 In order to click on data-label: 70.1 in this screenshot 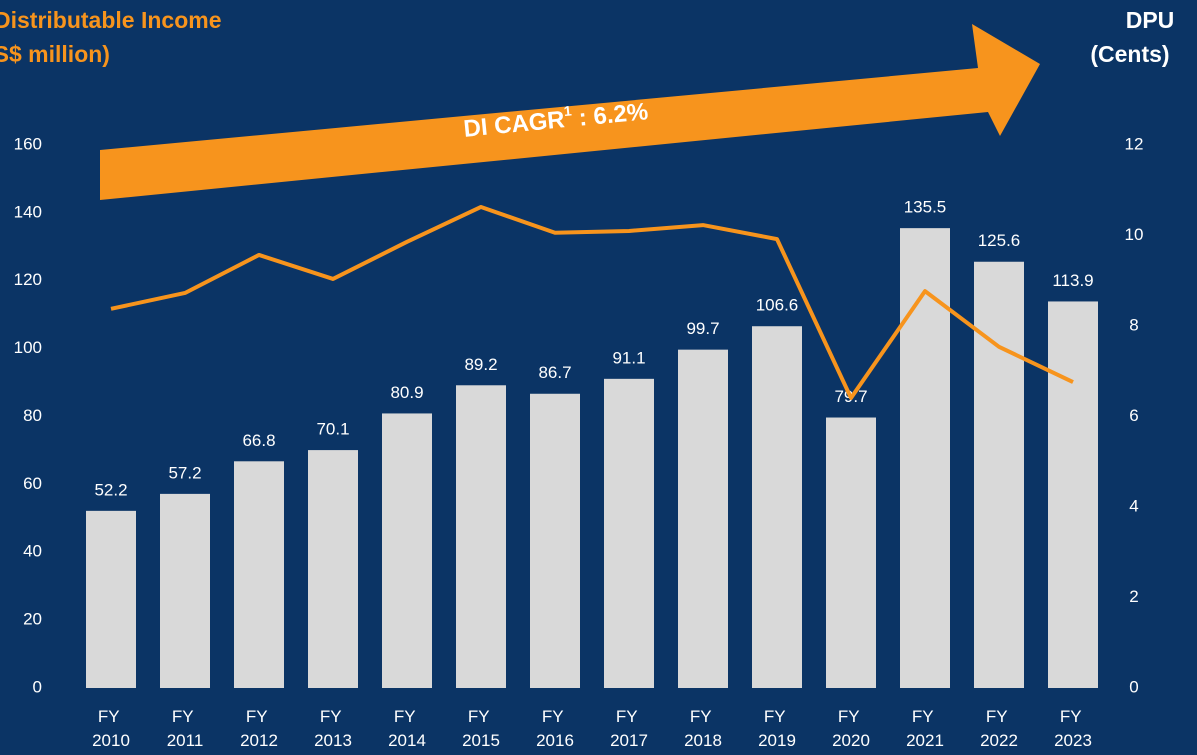, I will do `click(332, 429)`.